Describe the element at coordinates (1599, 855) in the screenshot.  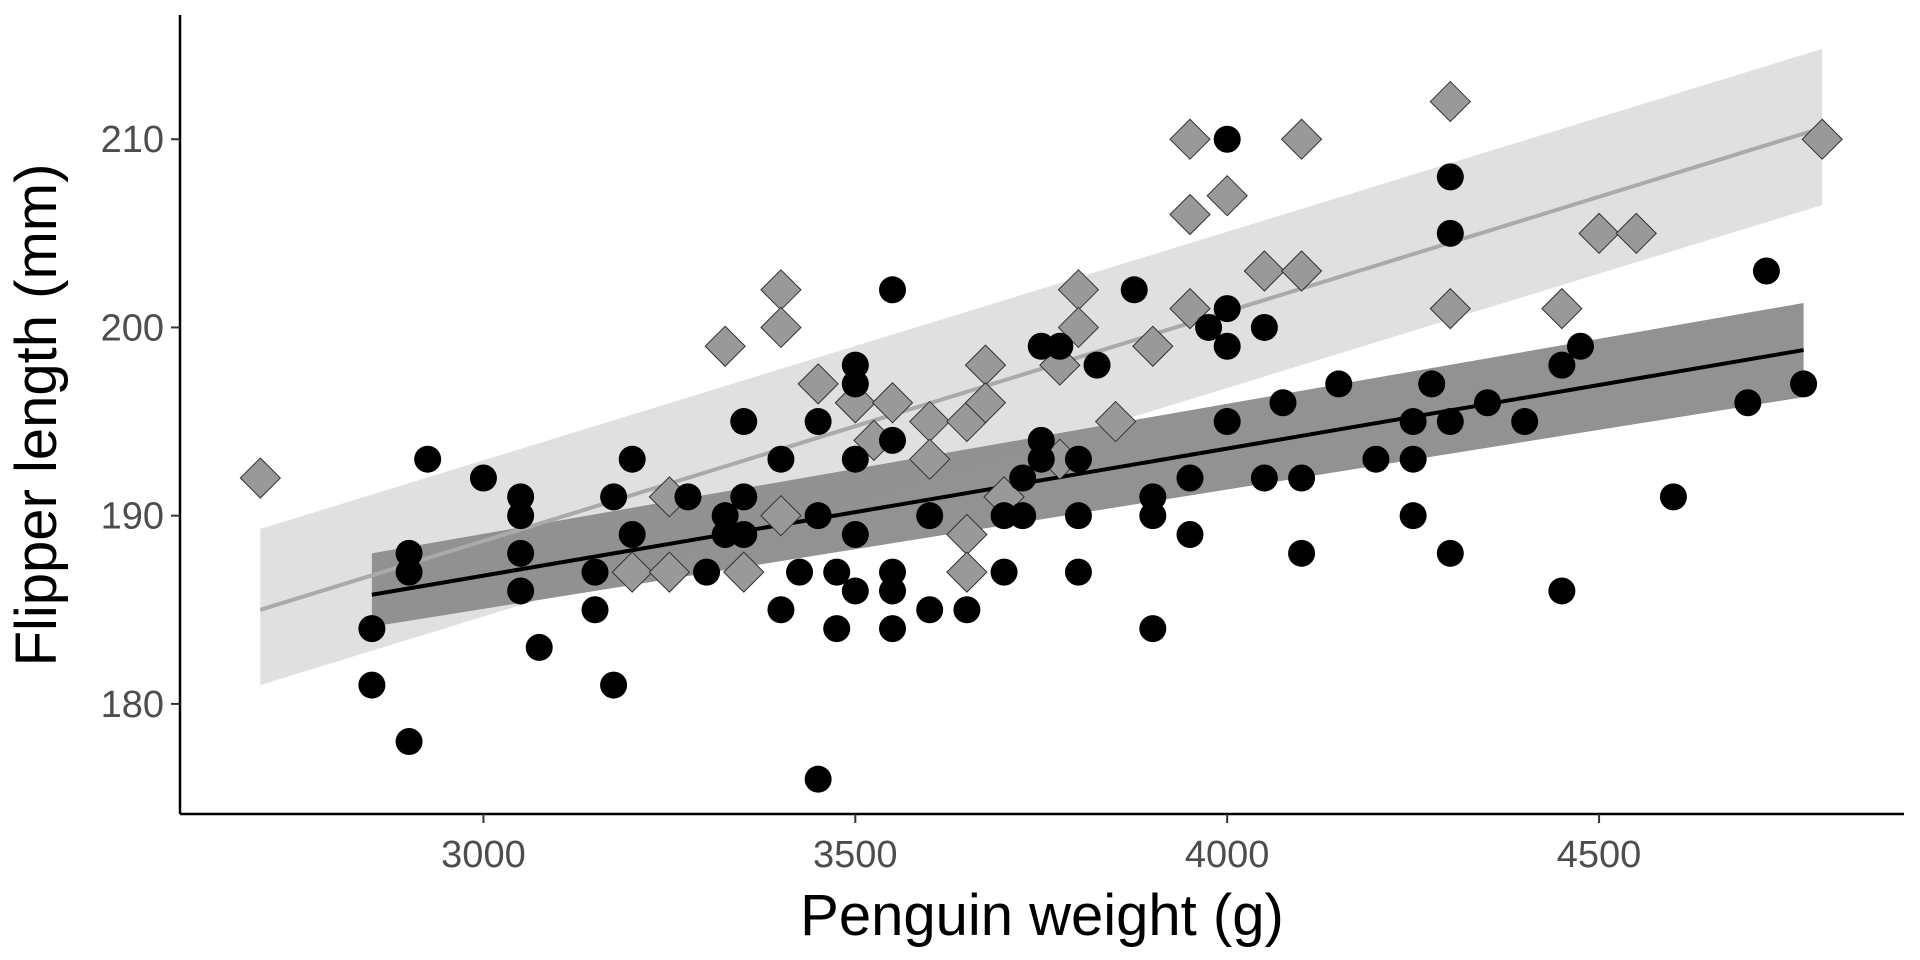
I see `x-tick-label: 4500` at that location.